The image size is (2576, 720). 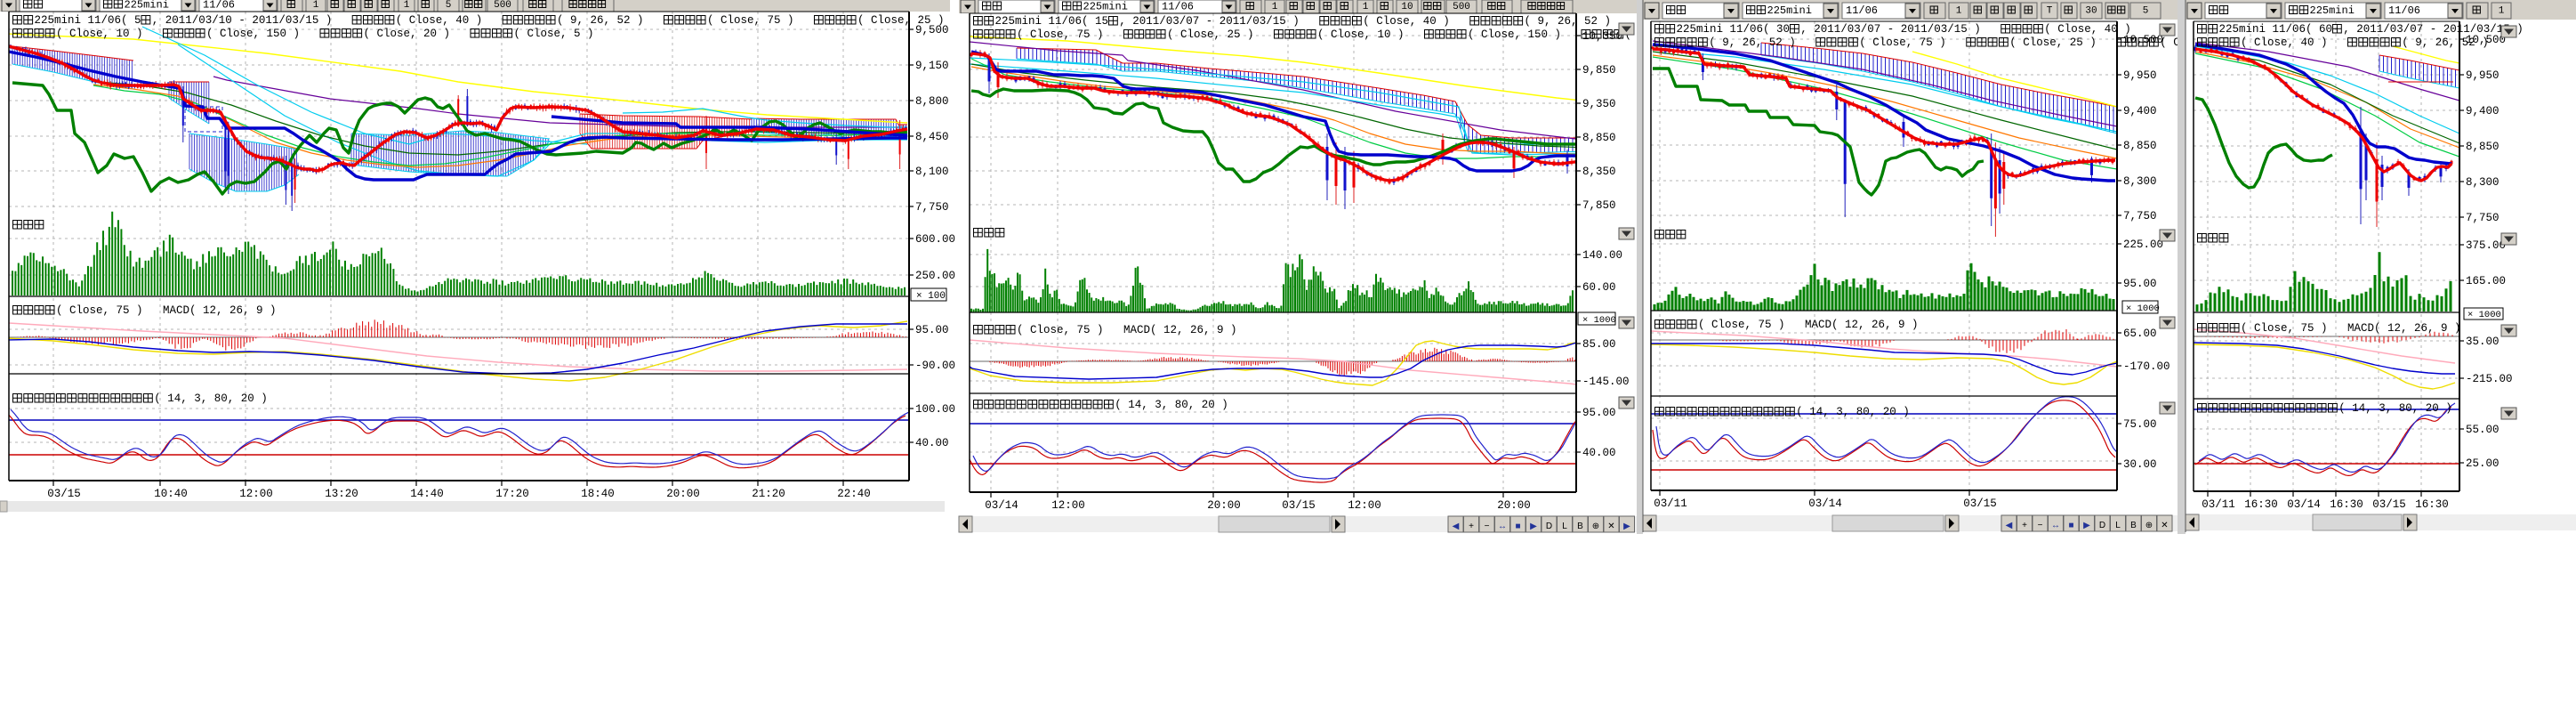 I want to click on svg-text: 10, so click(x=1407, y=7).